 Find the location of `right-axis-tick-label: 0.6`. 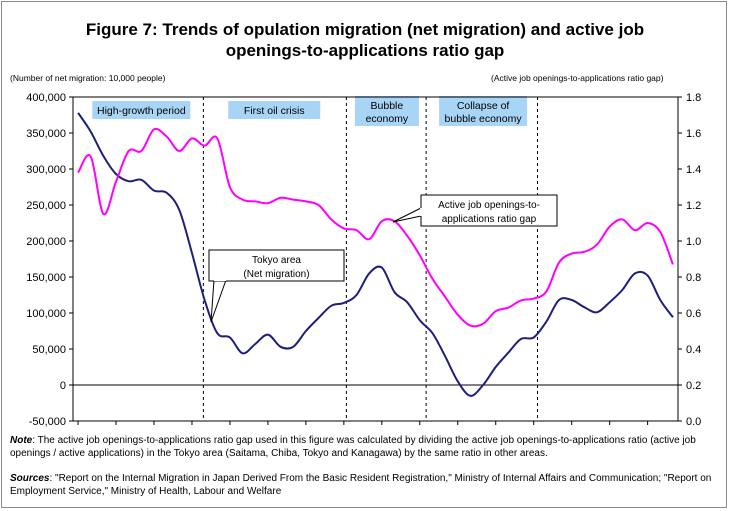

right-axis-tick-label: 0.6 is located at coordinates (693, 314).